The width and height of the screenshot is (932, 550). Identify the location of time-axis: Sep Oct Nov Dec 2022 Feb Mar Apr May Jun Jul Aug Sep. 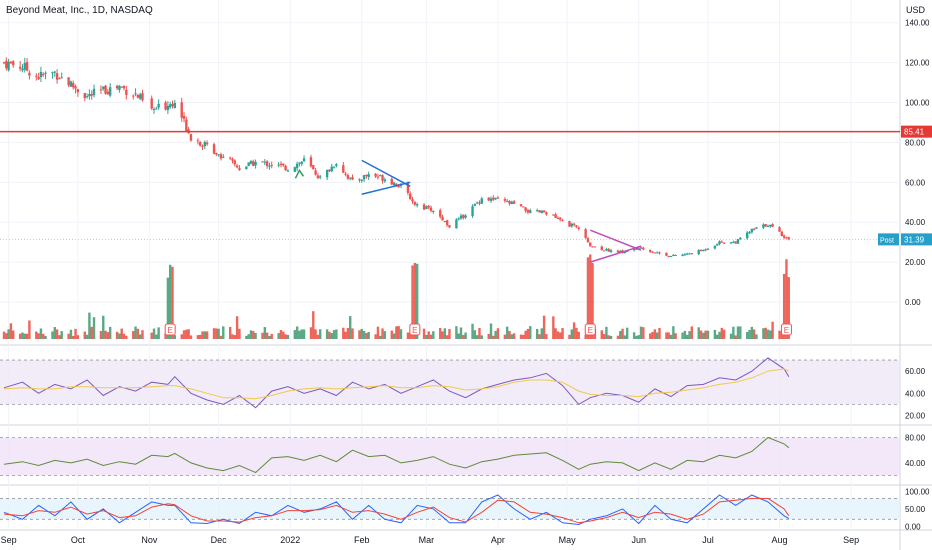
(430, 540).